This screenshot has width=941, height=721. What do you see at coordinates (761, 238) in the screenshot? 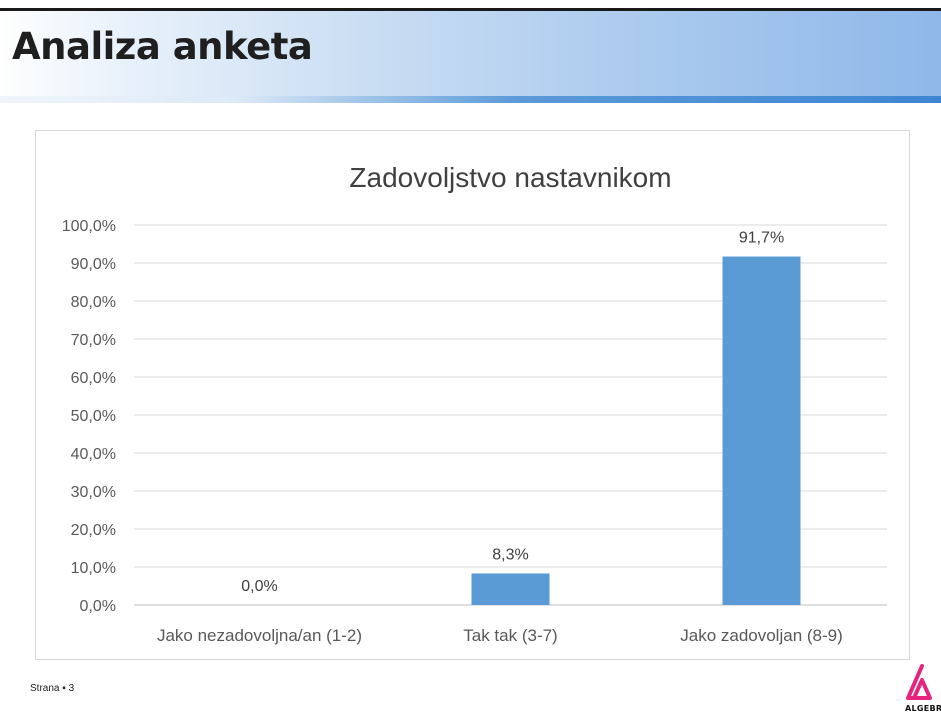
I see `data-label: 91,7%` at bounding box center [761, 238].